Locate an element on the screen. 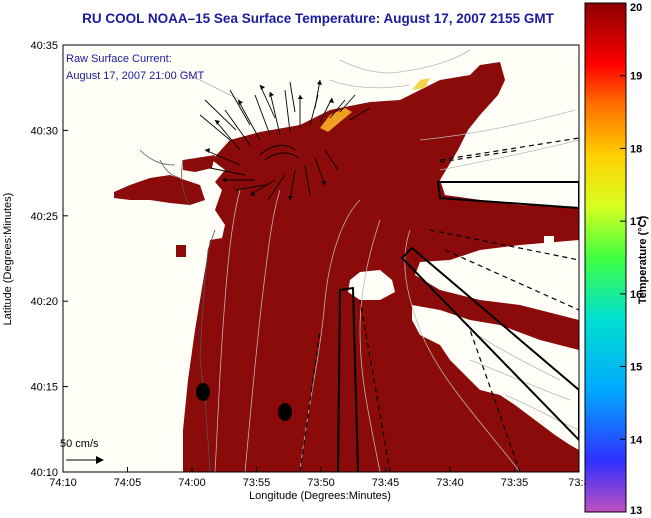  scale-arrow-head is located at coordinates (100, 460).